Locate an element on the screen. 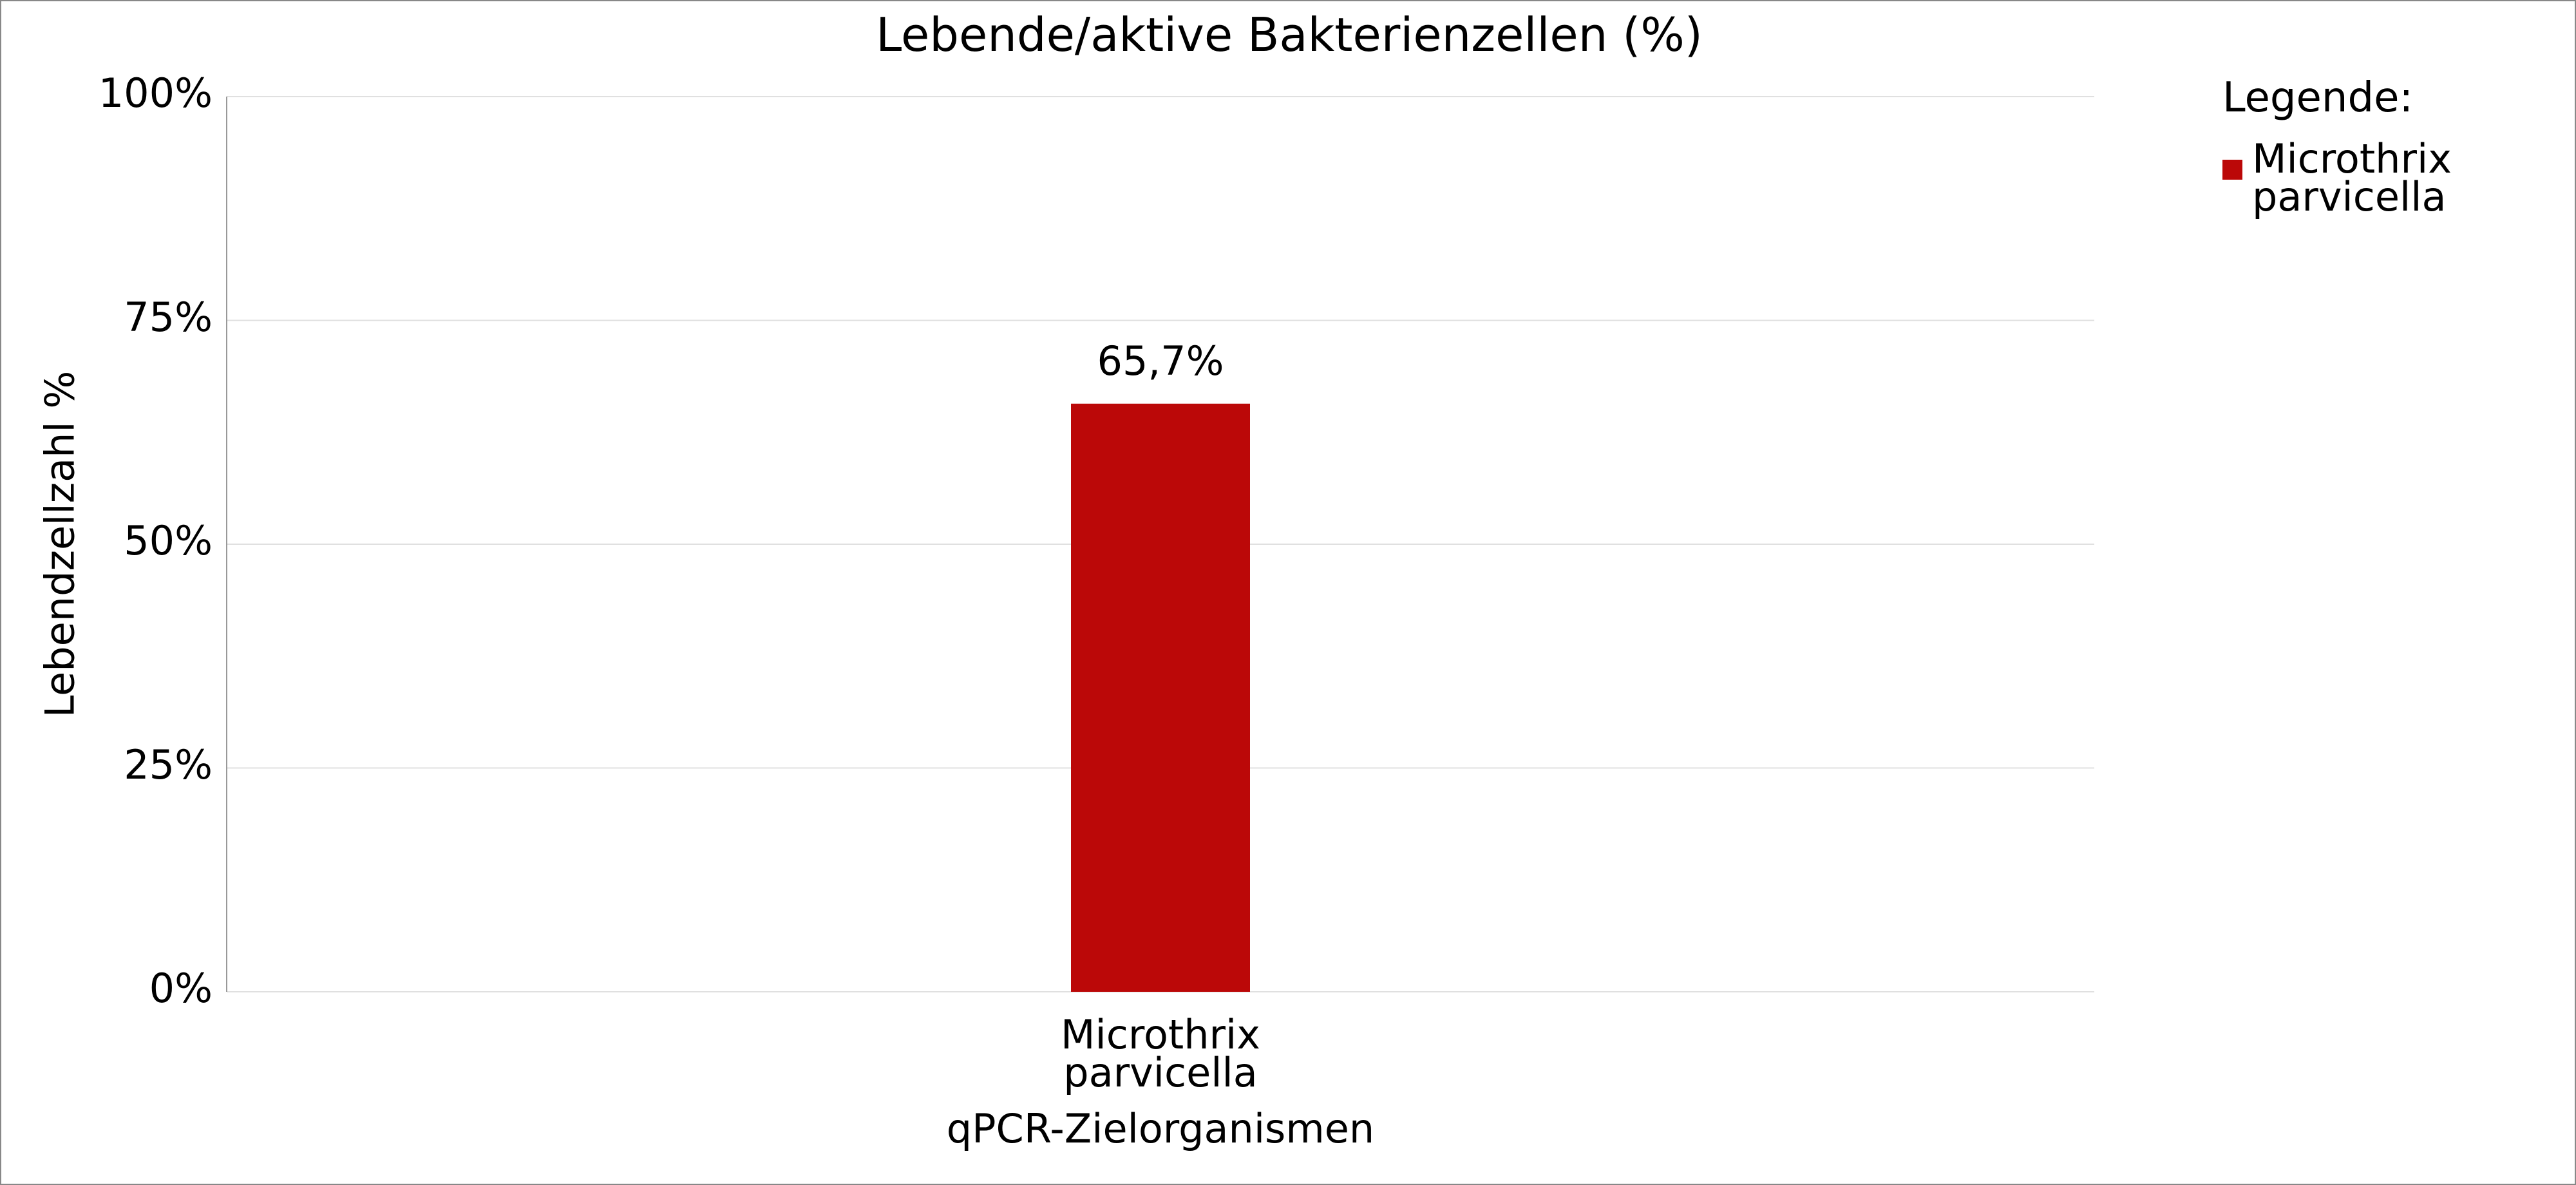 The height and width of the screenshot is (1185, 2576). x-tick-label: Microthrix parvicella is located at coordinates (1160, 1053).